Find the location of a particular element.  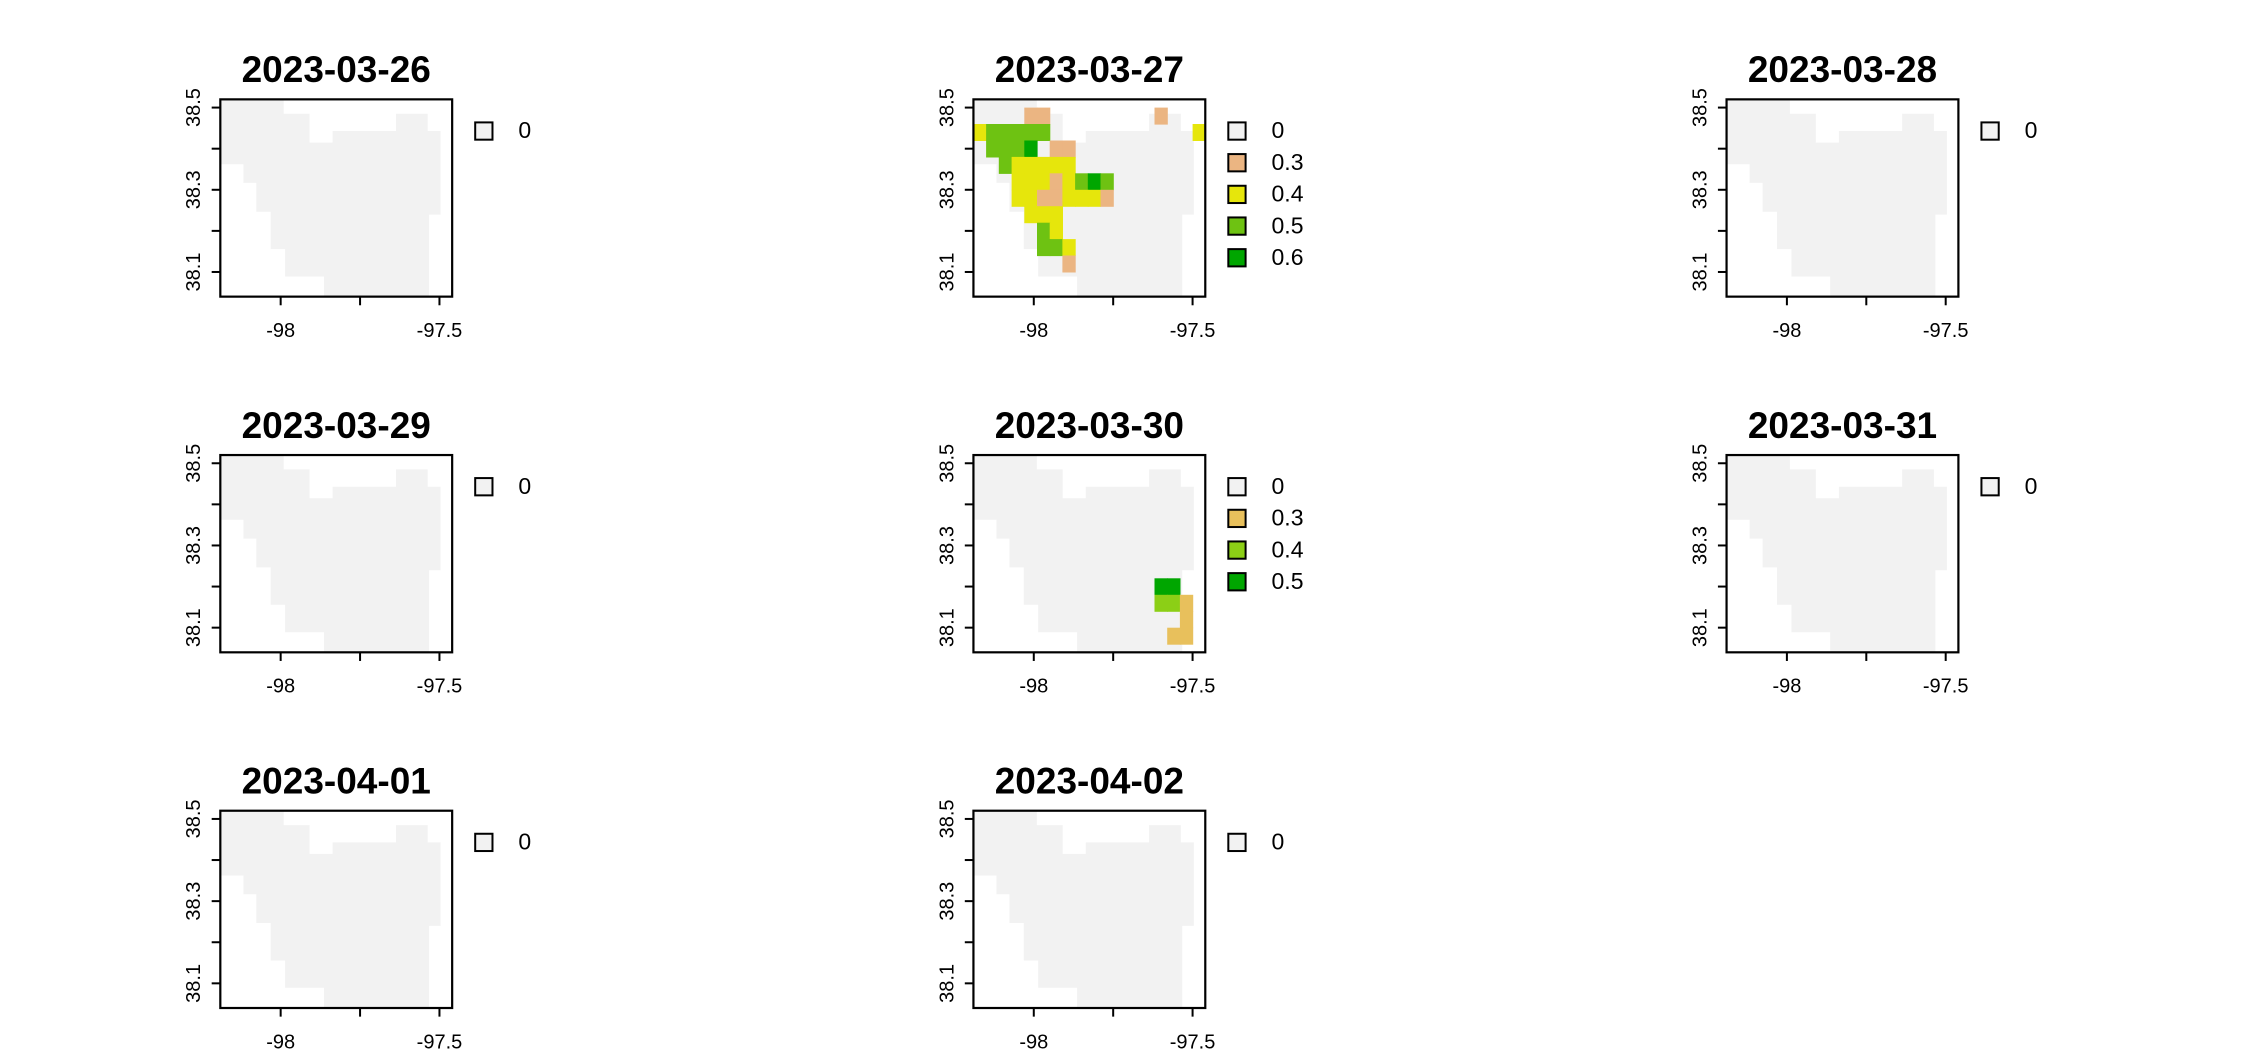

panel-2023-03-29: 2023-03-29 -98 -97.5 38.1 38.3 38.5 0 is located at coordinates (357, 551).